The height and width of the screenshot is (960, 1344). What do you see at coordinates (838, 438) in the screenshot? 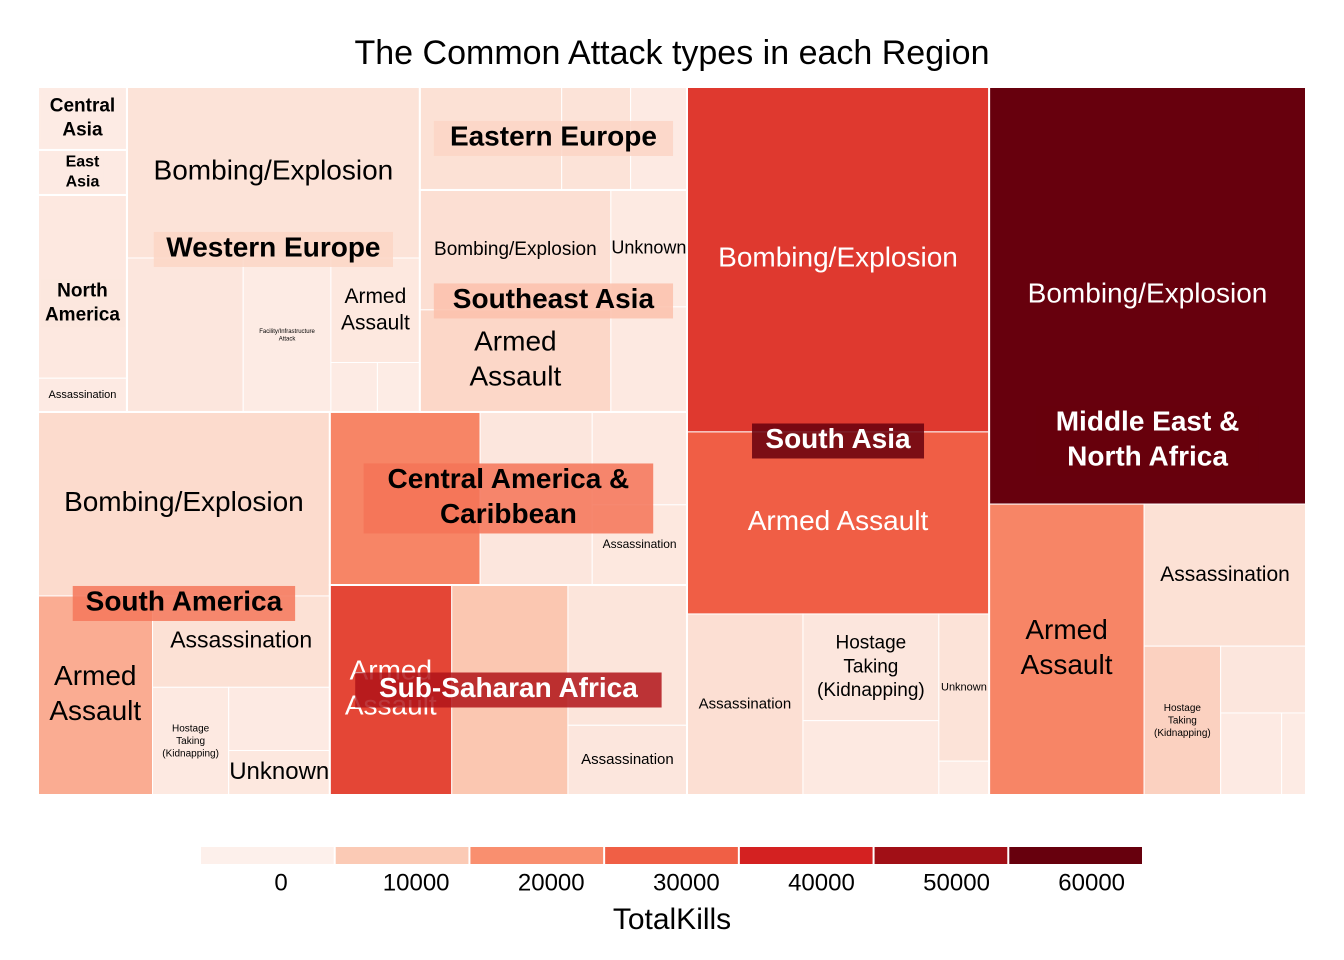
I see `region-label: South Asia` at bounding box center [838, 438].